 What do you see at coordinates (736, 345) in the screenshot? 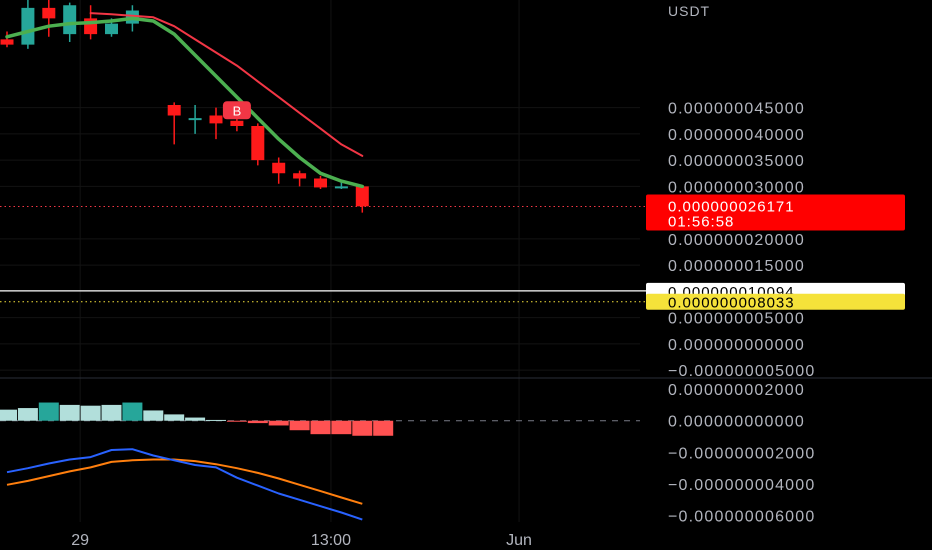
I see `price-tick-label: 0.000000000000` at bounding box center [736, 345].